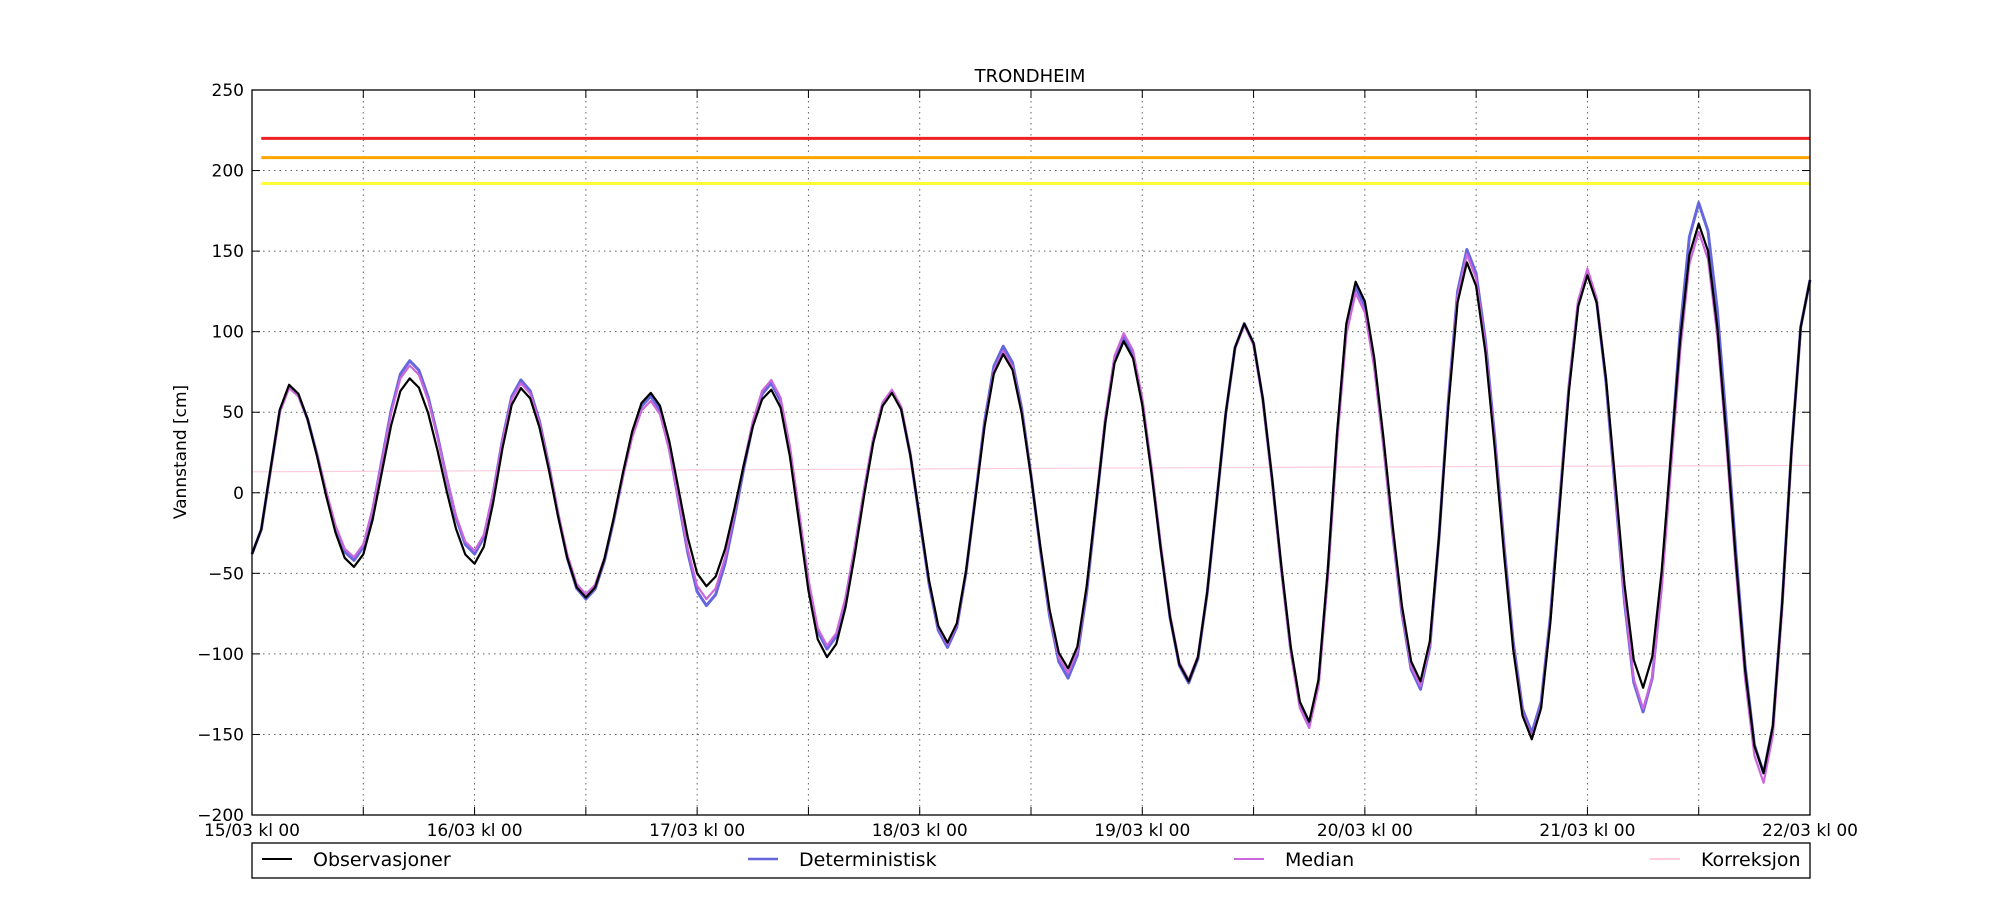  What do you see at coordinates (920, 831) in the screenshot?
I see `x-tick-label: 18/03 kl 00` at bounding box center [920, 831].